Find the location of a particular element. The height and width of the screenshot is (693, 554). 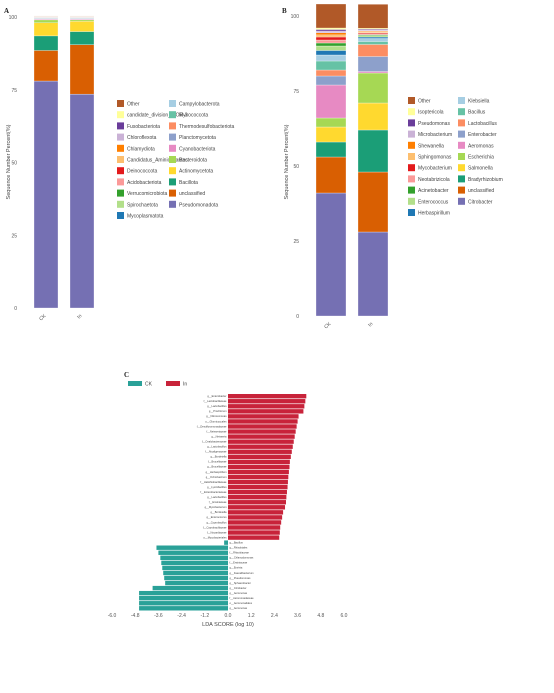

chart-a-bar-ck-bacillota is located at coordinates (46, 43).